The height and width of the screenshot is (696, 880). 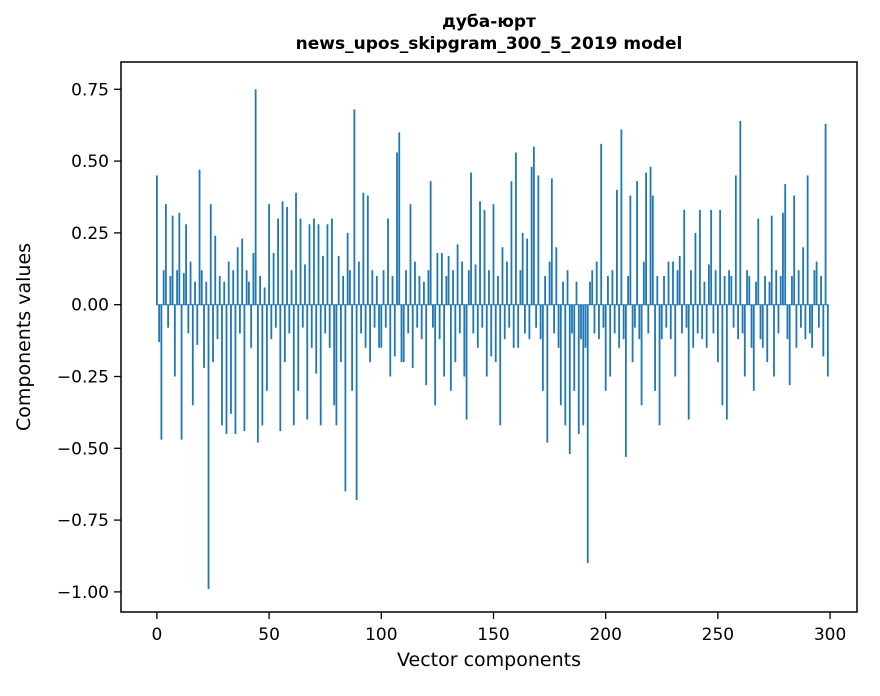 What do you see at coordinates (83, 377) in the screenshot?
I see `y-tick-label: −0.25` at bounding box center [83, 377].